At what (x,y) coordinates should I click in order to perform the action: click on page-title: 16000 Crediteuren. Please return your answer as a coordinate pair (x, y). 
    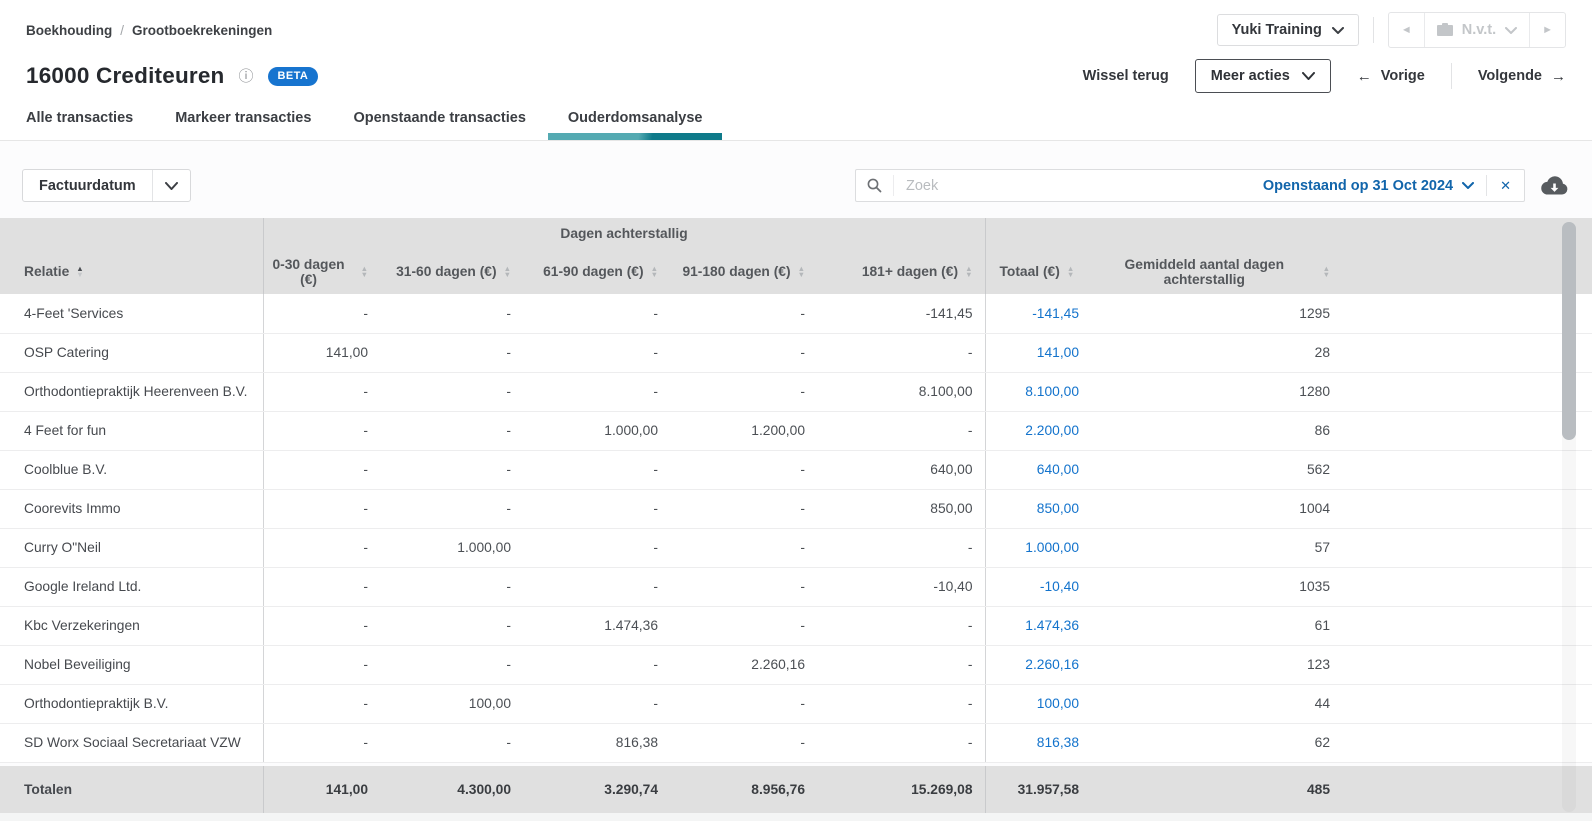
    Looking at the image, I should click on (125, 75).